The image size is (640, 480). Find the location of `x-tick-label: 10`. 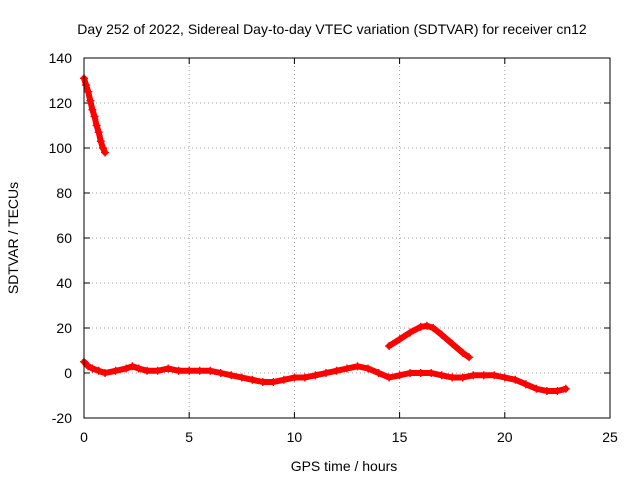

x-tick-label: 10 is located at coordinates (295, 437).